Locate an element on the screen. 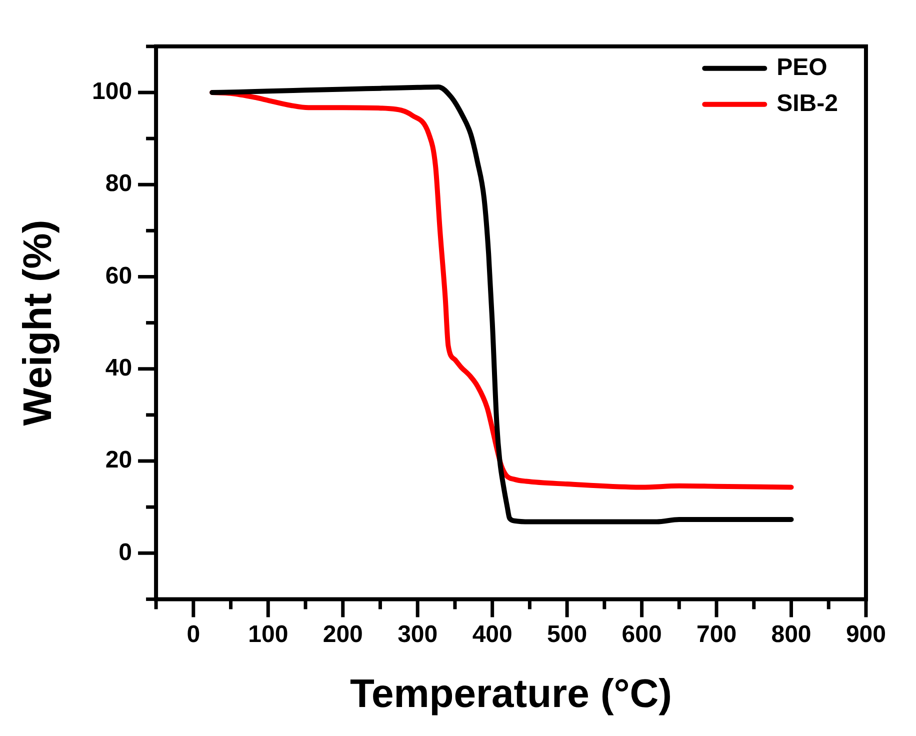  y-tick-label: 100 is located at coordinates (112, 92).